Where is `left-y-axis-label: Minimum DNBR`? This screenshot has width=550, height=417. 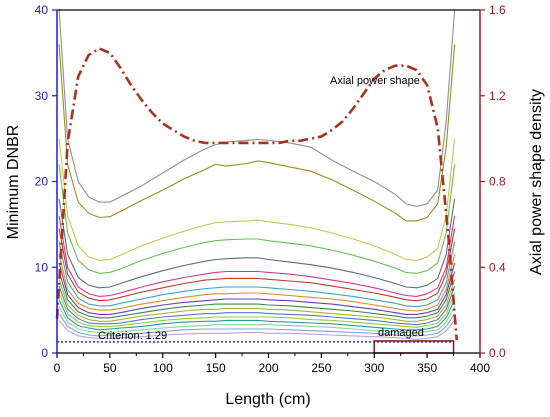 left-y-axis-label: Minimum DNBR is located at coordinates (13, 182).